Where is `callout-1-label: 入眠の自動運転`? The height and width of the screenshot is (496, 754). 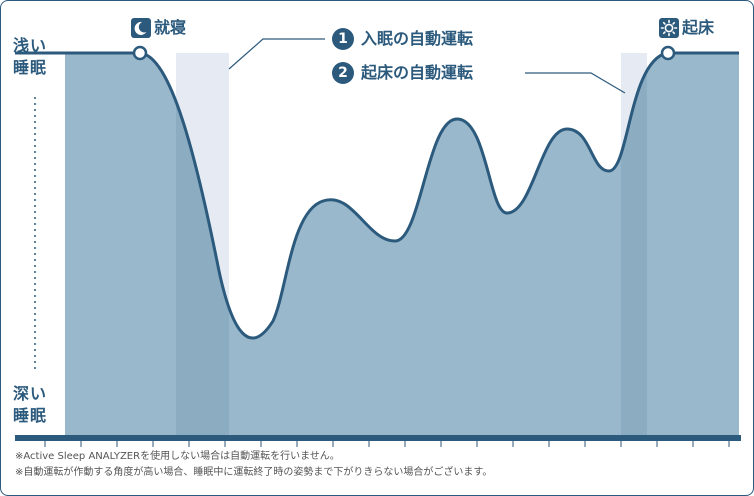 callout-1-label: 入眠の自動運転 is located at coordinates (417, 38).